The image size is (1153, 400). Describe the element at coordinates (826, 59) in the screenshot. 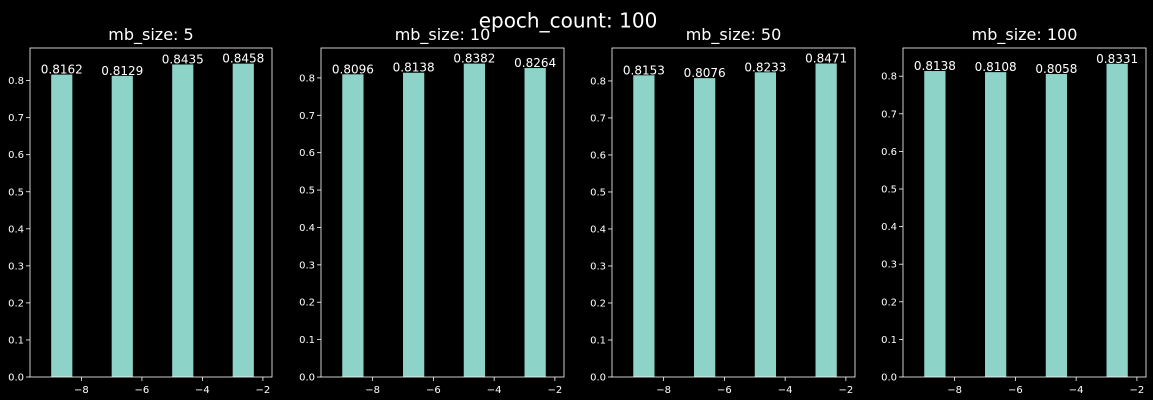

I see `bar-value-label: 0.8471` at that location.